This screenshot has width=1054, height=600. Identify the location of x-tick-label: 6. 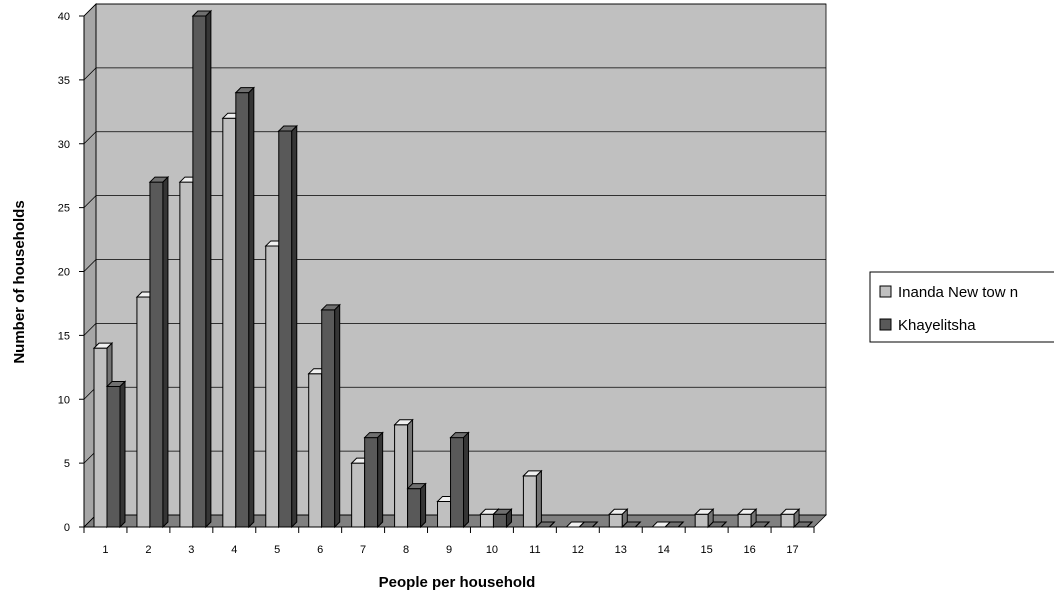
(320, 550).